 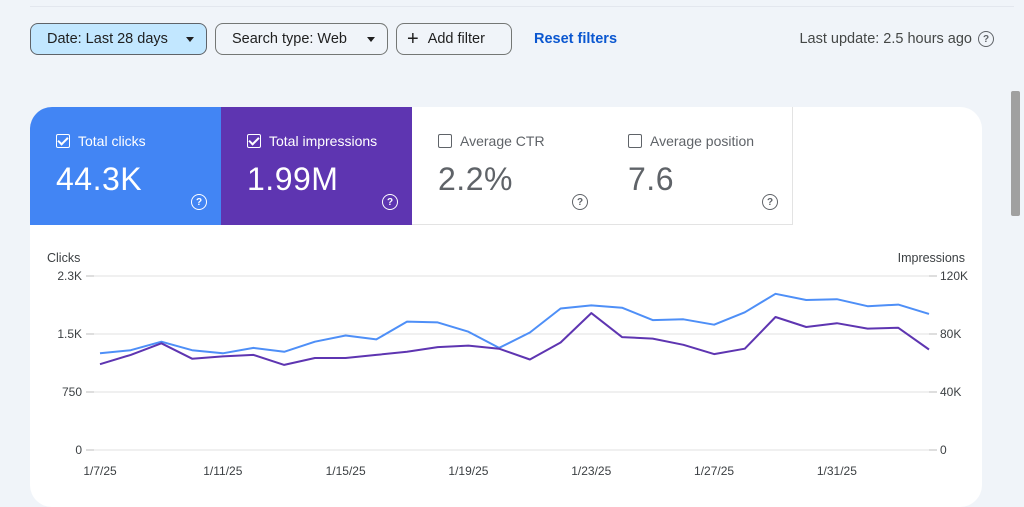 What do you see at coordinates (943, 450) in the screenshot?
I see `right-tick-label: 0` at bounding box center [943, 450].